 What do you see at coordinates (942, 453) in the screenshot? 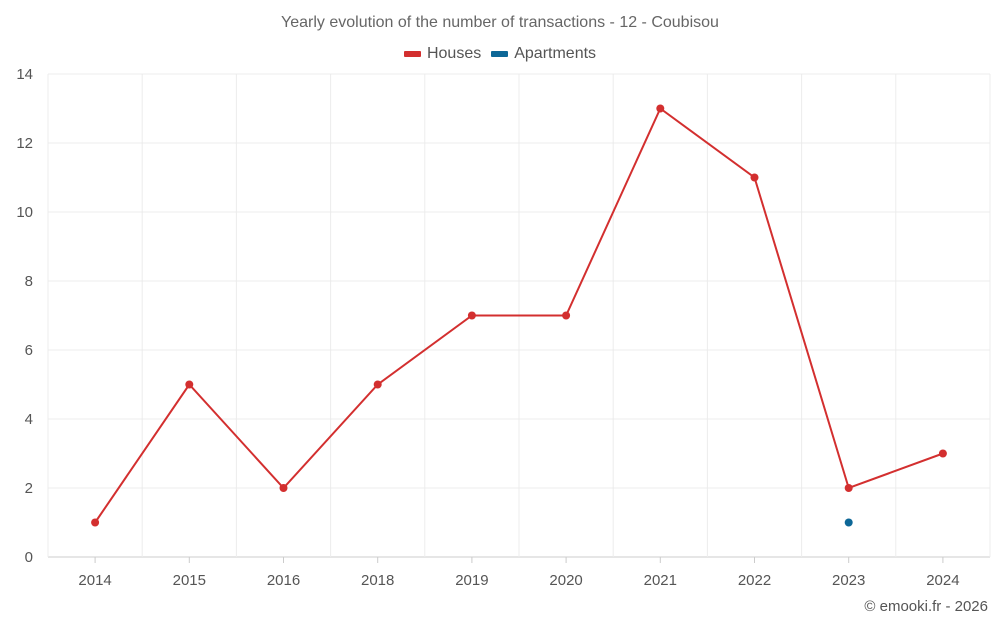
I see `data-point-houses-2024` at bounding box center [942, 453].